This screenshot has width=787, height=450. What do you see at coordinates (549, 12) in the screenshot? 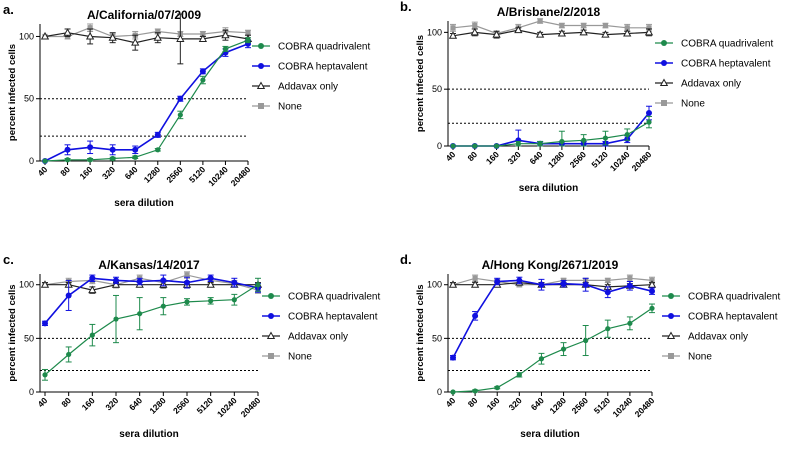
I see `chart-title: A/Brisbane/2/2018` at bounding box center [549, 12].